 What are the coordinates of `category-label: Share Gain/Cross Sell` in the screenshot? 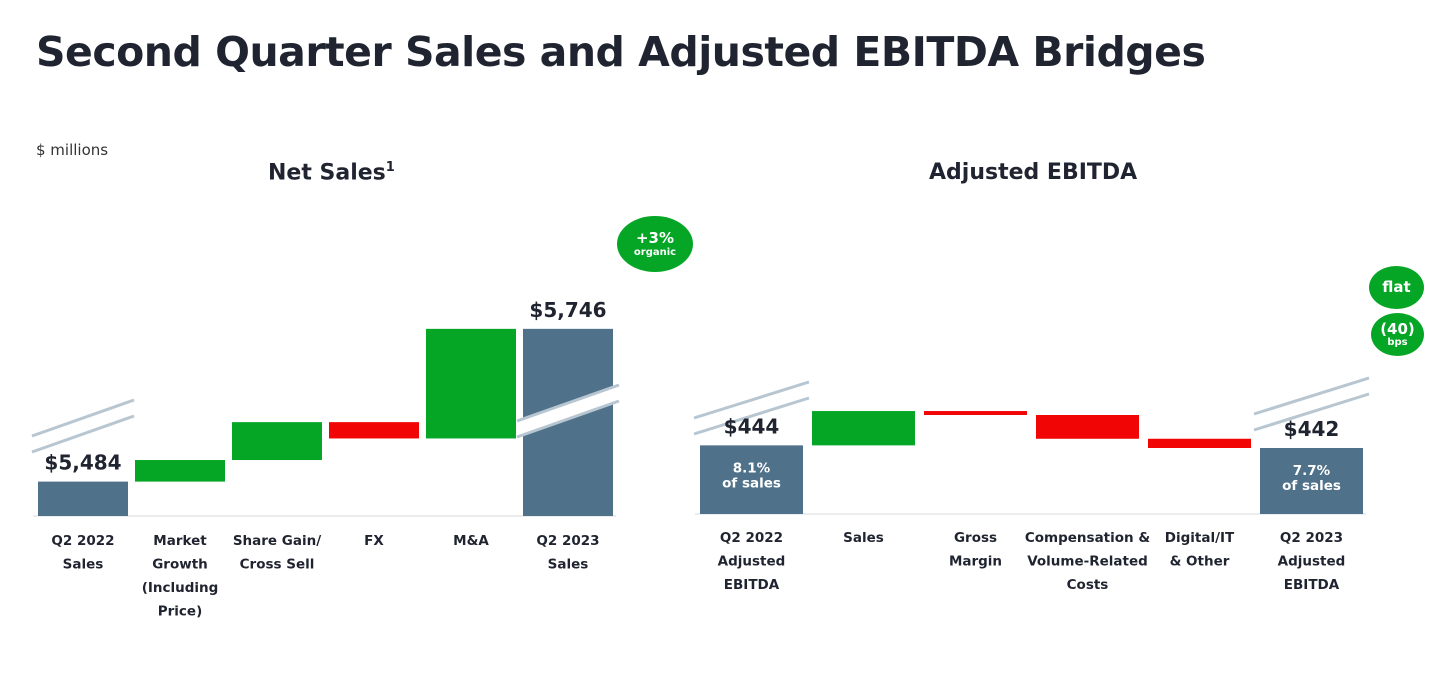 It's located at (277, 553).